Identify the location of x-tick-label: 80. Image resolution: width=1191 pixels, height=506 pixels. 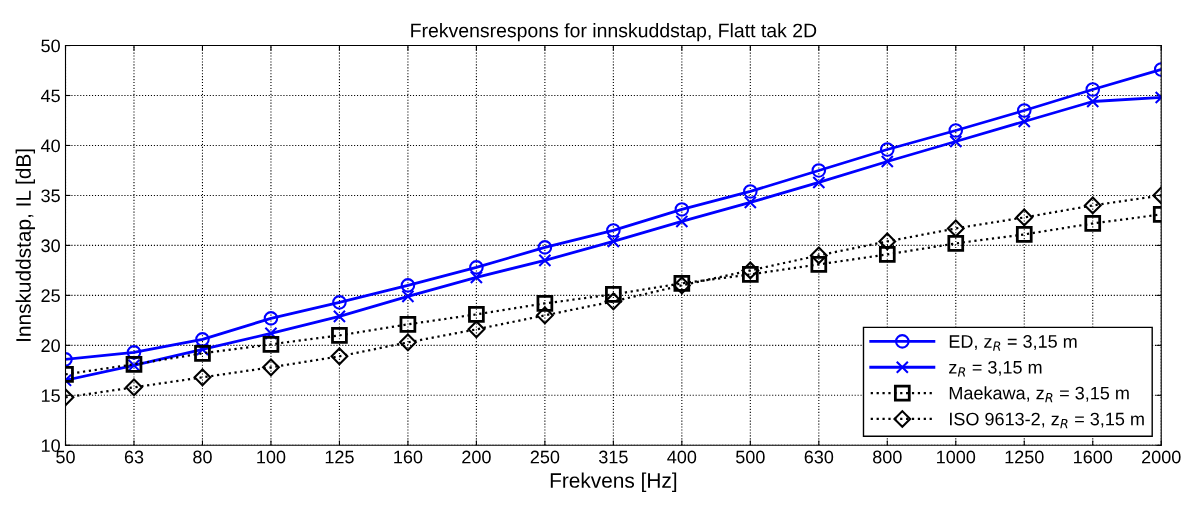
(202, 457).